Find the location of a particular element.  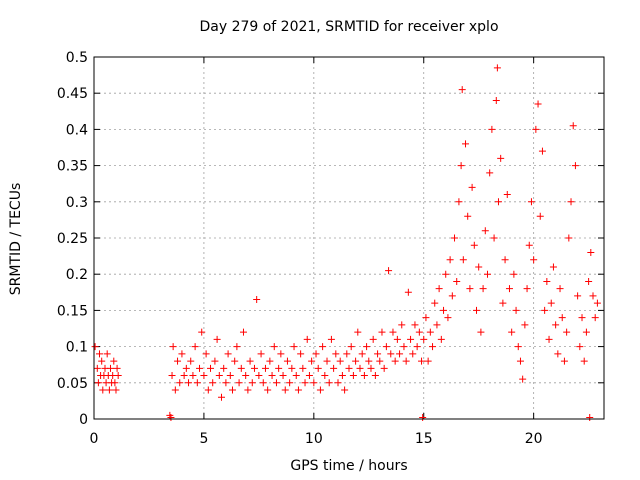

y-axis-title: SRMTID / TECUs is located at coordinates (16, 239).